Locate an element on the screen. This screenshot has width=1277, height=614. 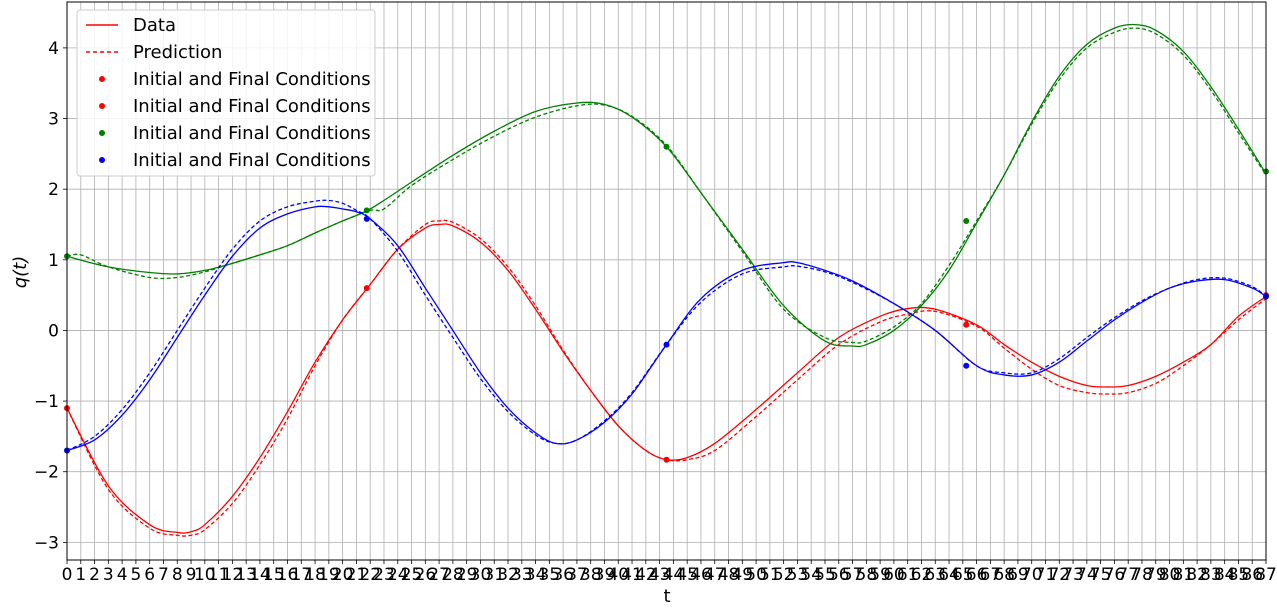
x-tick-label: 53 is located at coordinates (798, 575).